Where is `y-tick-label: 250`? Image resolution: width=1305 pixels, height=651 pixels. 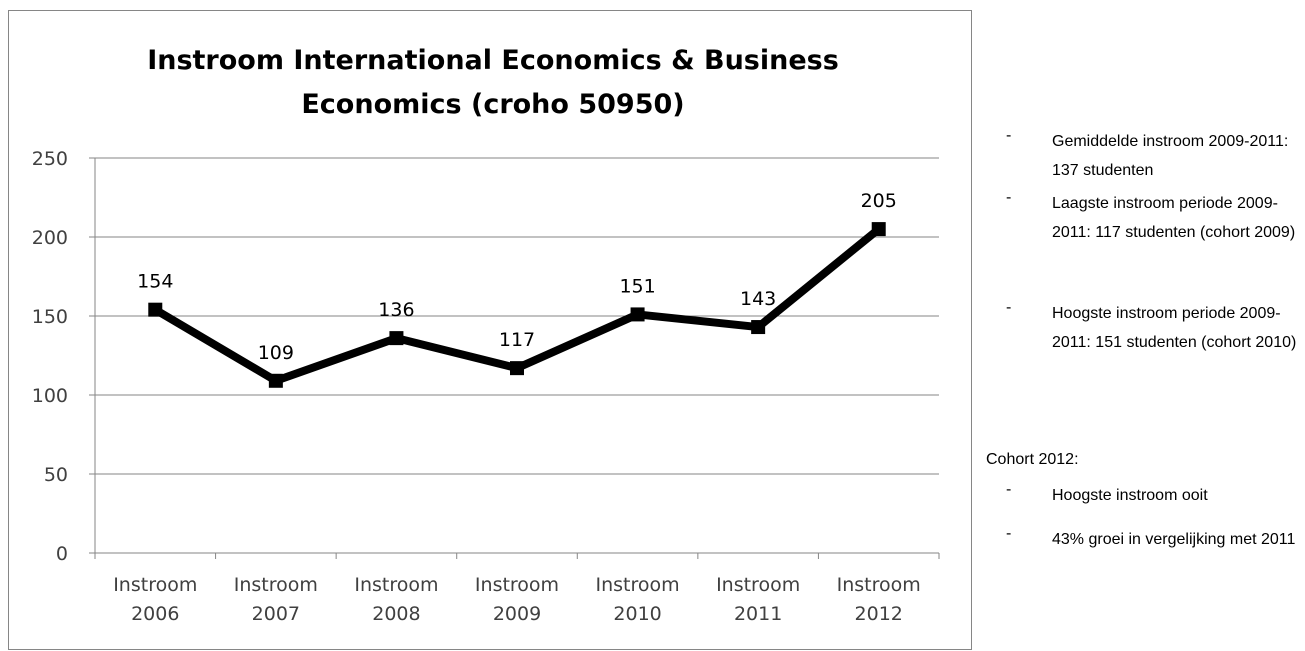
y-tick-label: 250 is located at coordinates (50, 159).